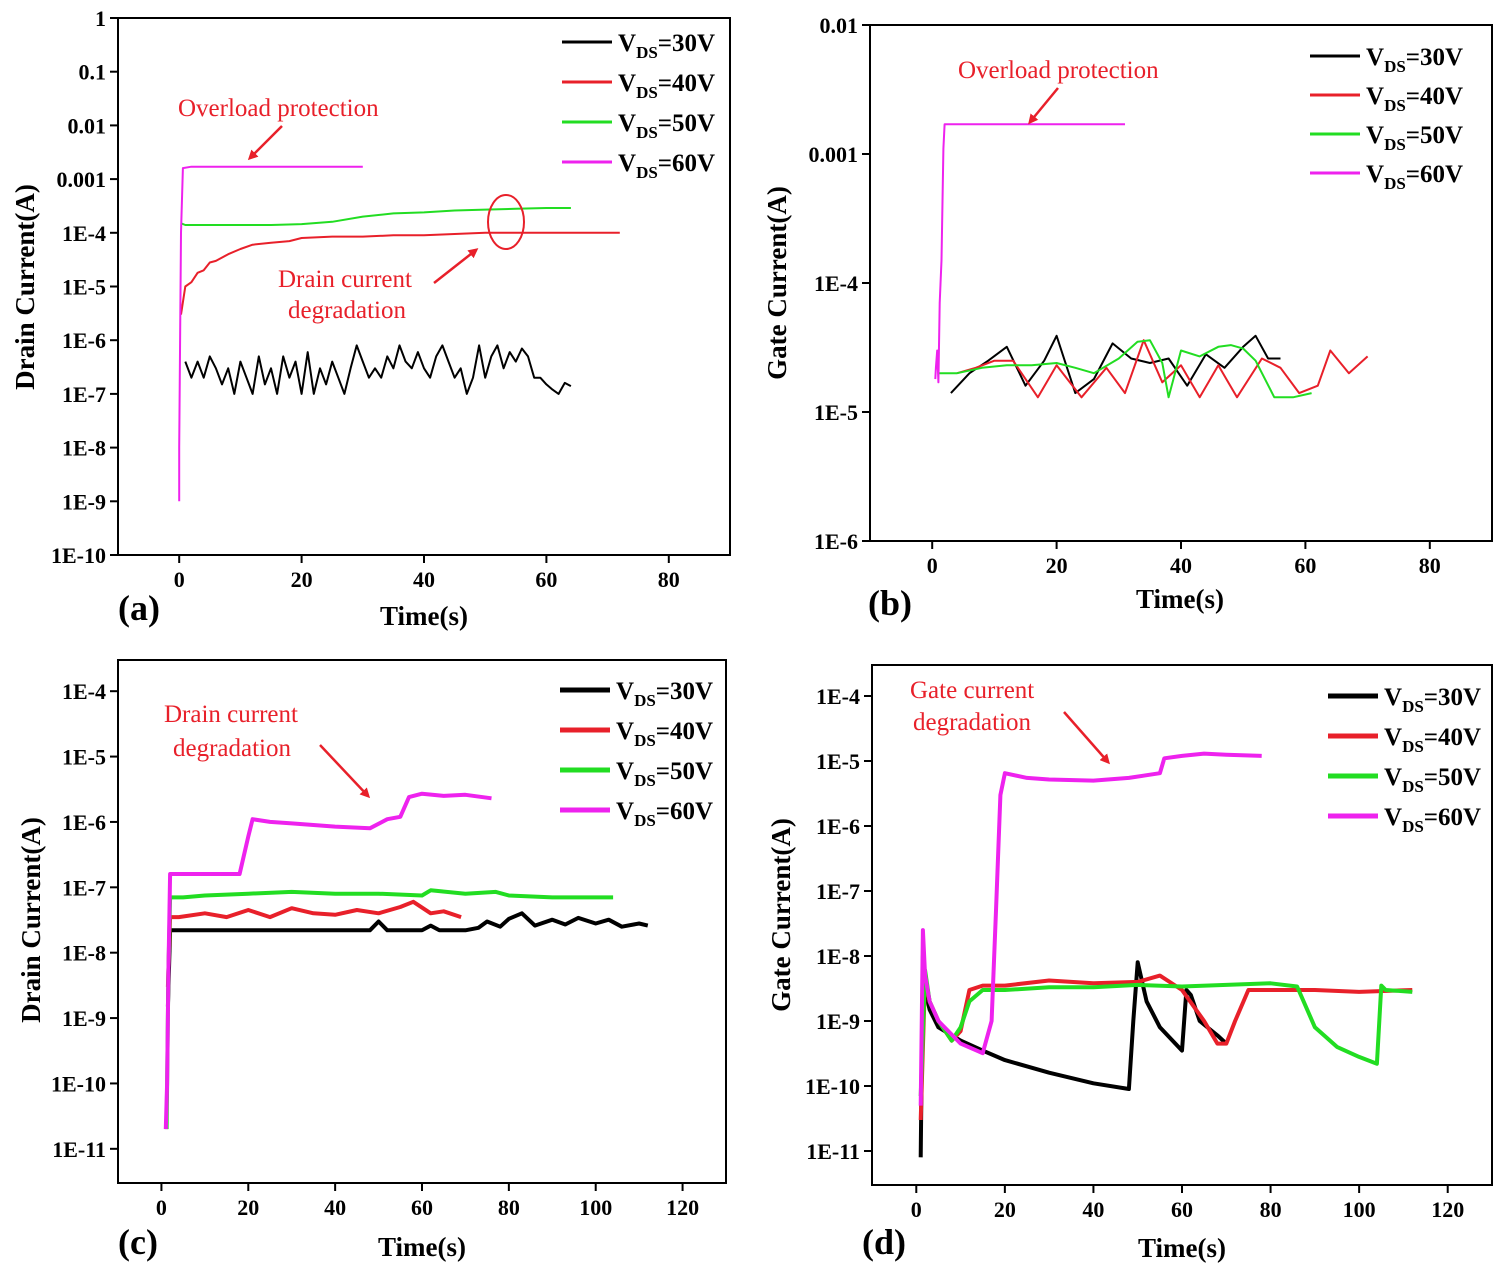  What do you see at coordinates (278, 108) in the screenshot?
I see `annotation-overload-protection: Overload protection` at bounding box center [278, 108].